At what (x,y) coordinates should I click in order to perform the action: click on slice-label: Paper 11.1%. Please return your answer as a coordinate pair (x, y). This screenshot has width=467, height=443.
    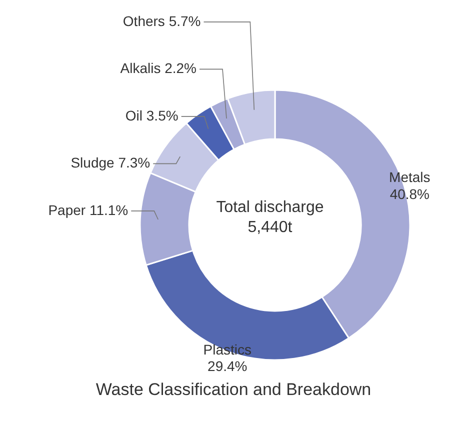
    Looking at the image, I should click on (88, 210).